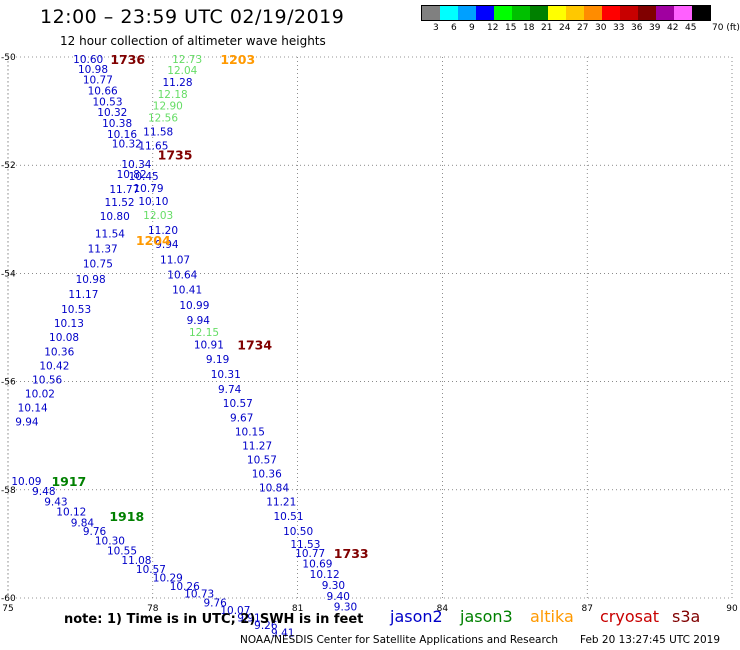 Image resolution: width=740 pixels, height=650 pixels. I want to click on wave-height-label: 10.34, so click(136, 165).